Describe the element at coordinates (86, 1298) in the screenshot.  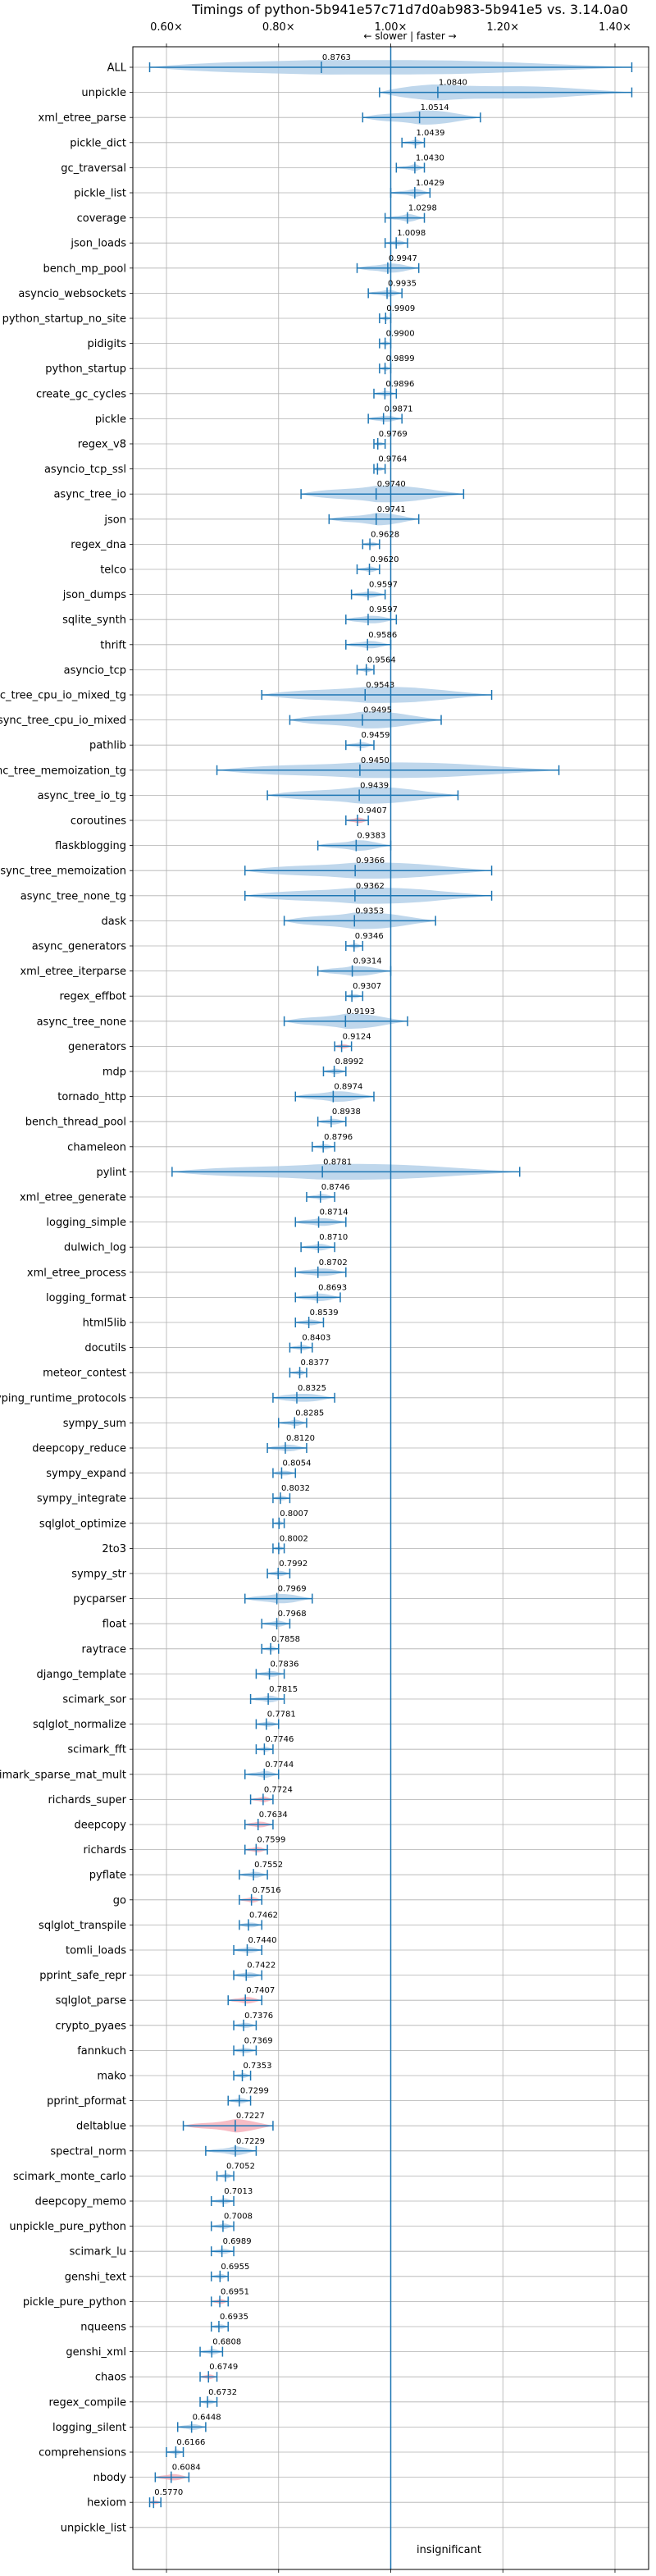
I see `y-tick-label: logging_format` at that location.